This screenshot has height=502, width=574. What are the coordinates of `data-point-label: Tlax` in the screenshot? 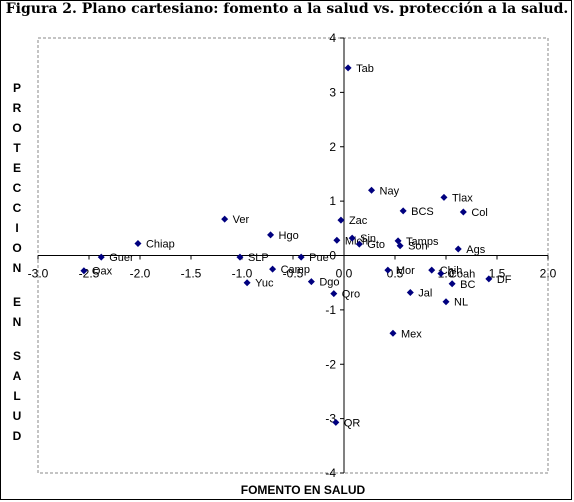 It's located at (462, 198).